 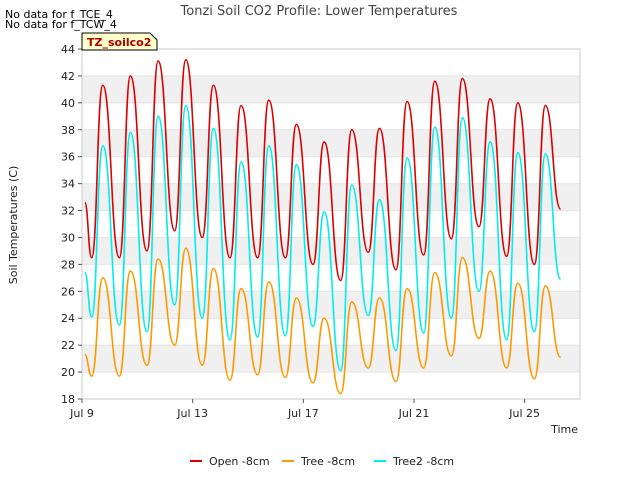 I want to click on x-tick-label: Jul 25, so click(x=524, y=413).